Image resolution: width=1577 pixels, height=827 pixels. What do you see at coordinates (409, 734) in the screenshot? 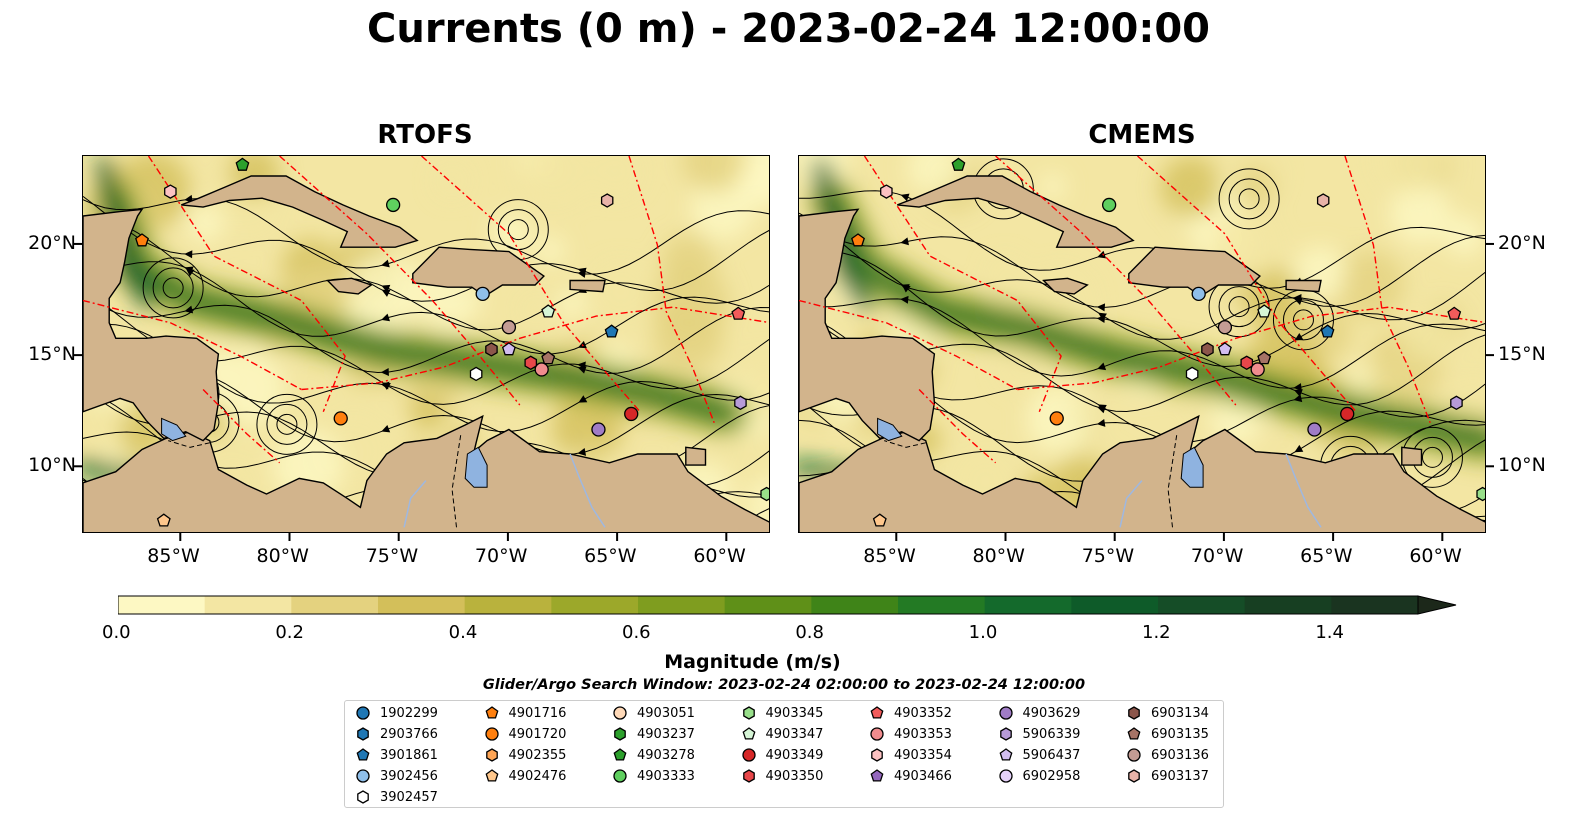
I see `legend-label: 2903766` at bounding box center [409, 734].